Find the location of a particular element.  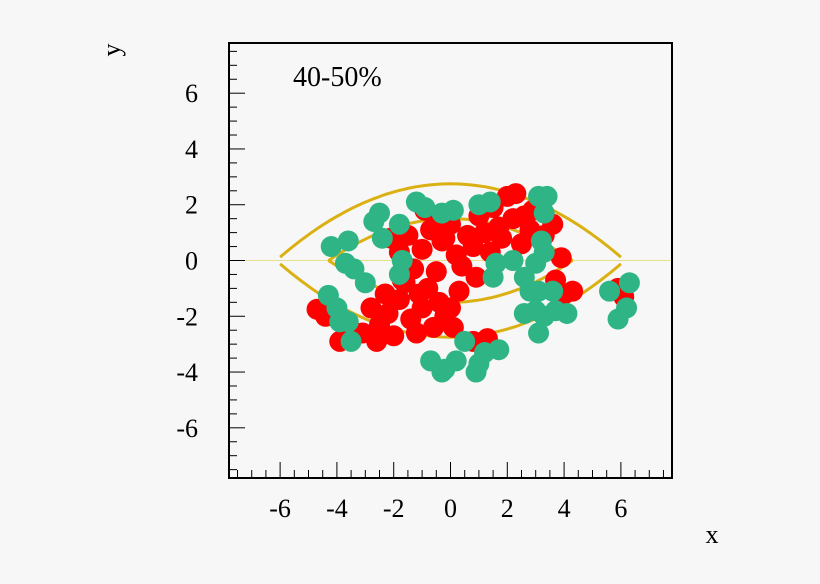

y-tick-label: 6 is located at coordinates (191, 93).